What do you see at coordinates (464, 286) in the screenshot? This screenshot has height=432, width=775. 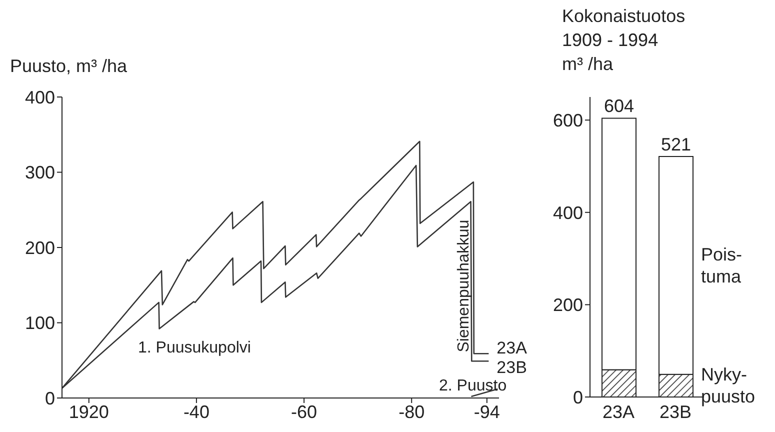 I see `annotation: Siemenpuuhakkuu` at bounding box center [464, 286].